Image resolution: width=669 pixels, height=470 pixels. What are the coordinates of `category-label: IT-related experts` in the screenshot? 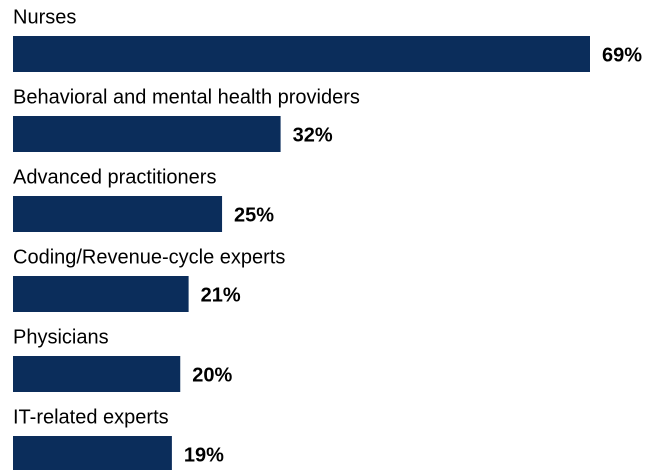 It's located at (91, 417).